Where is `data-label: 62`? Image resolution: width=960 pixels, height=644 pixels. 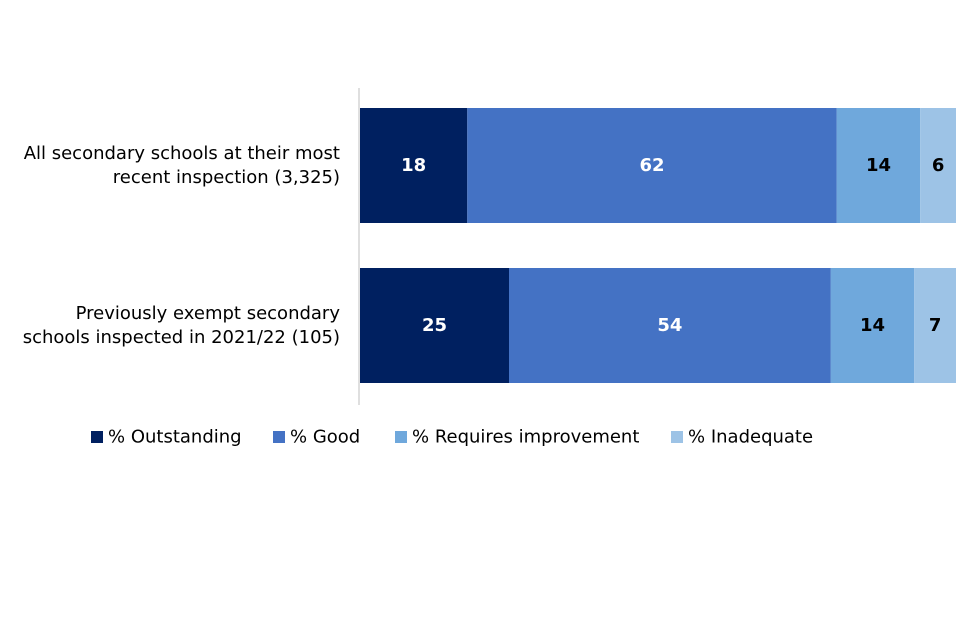 data-label: 62 is located at coordinates (652, 165).